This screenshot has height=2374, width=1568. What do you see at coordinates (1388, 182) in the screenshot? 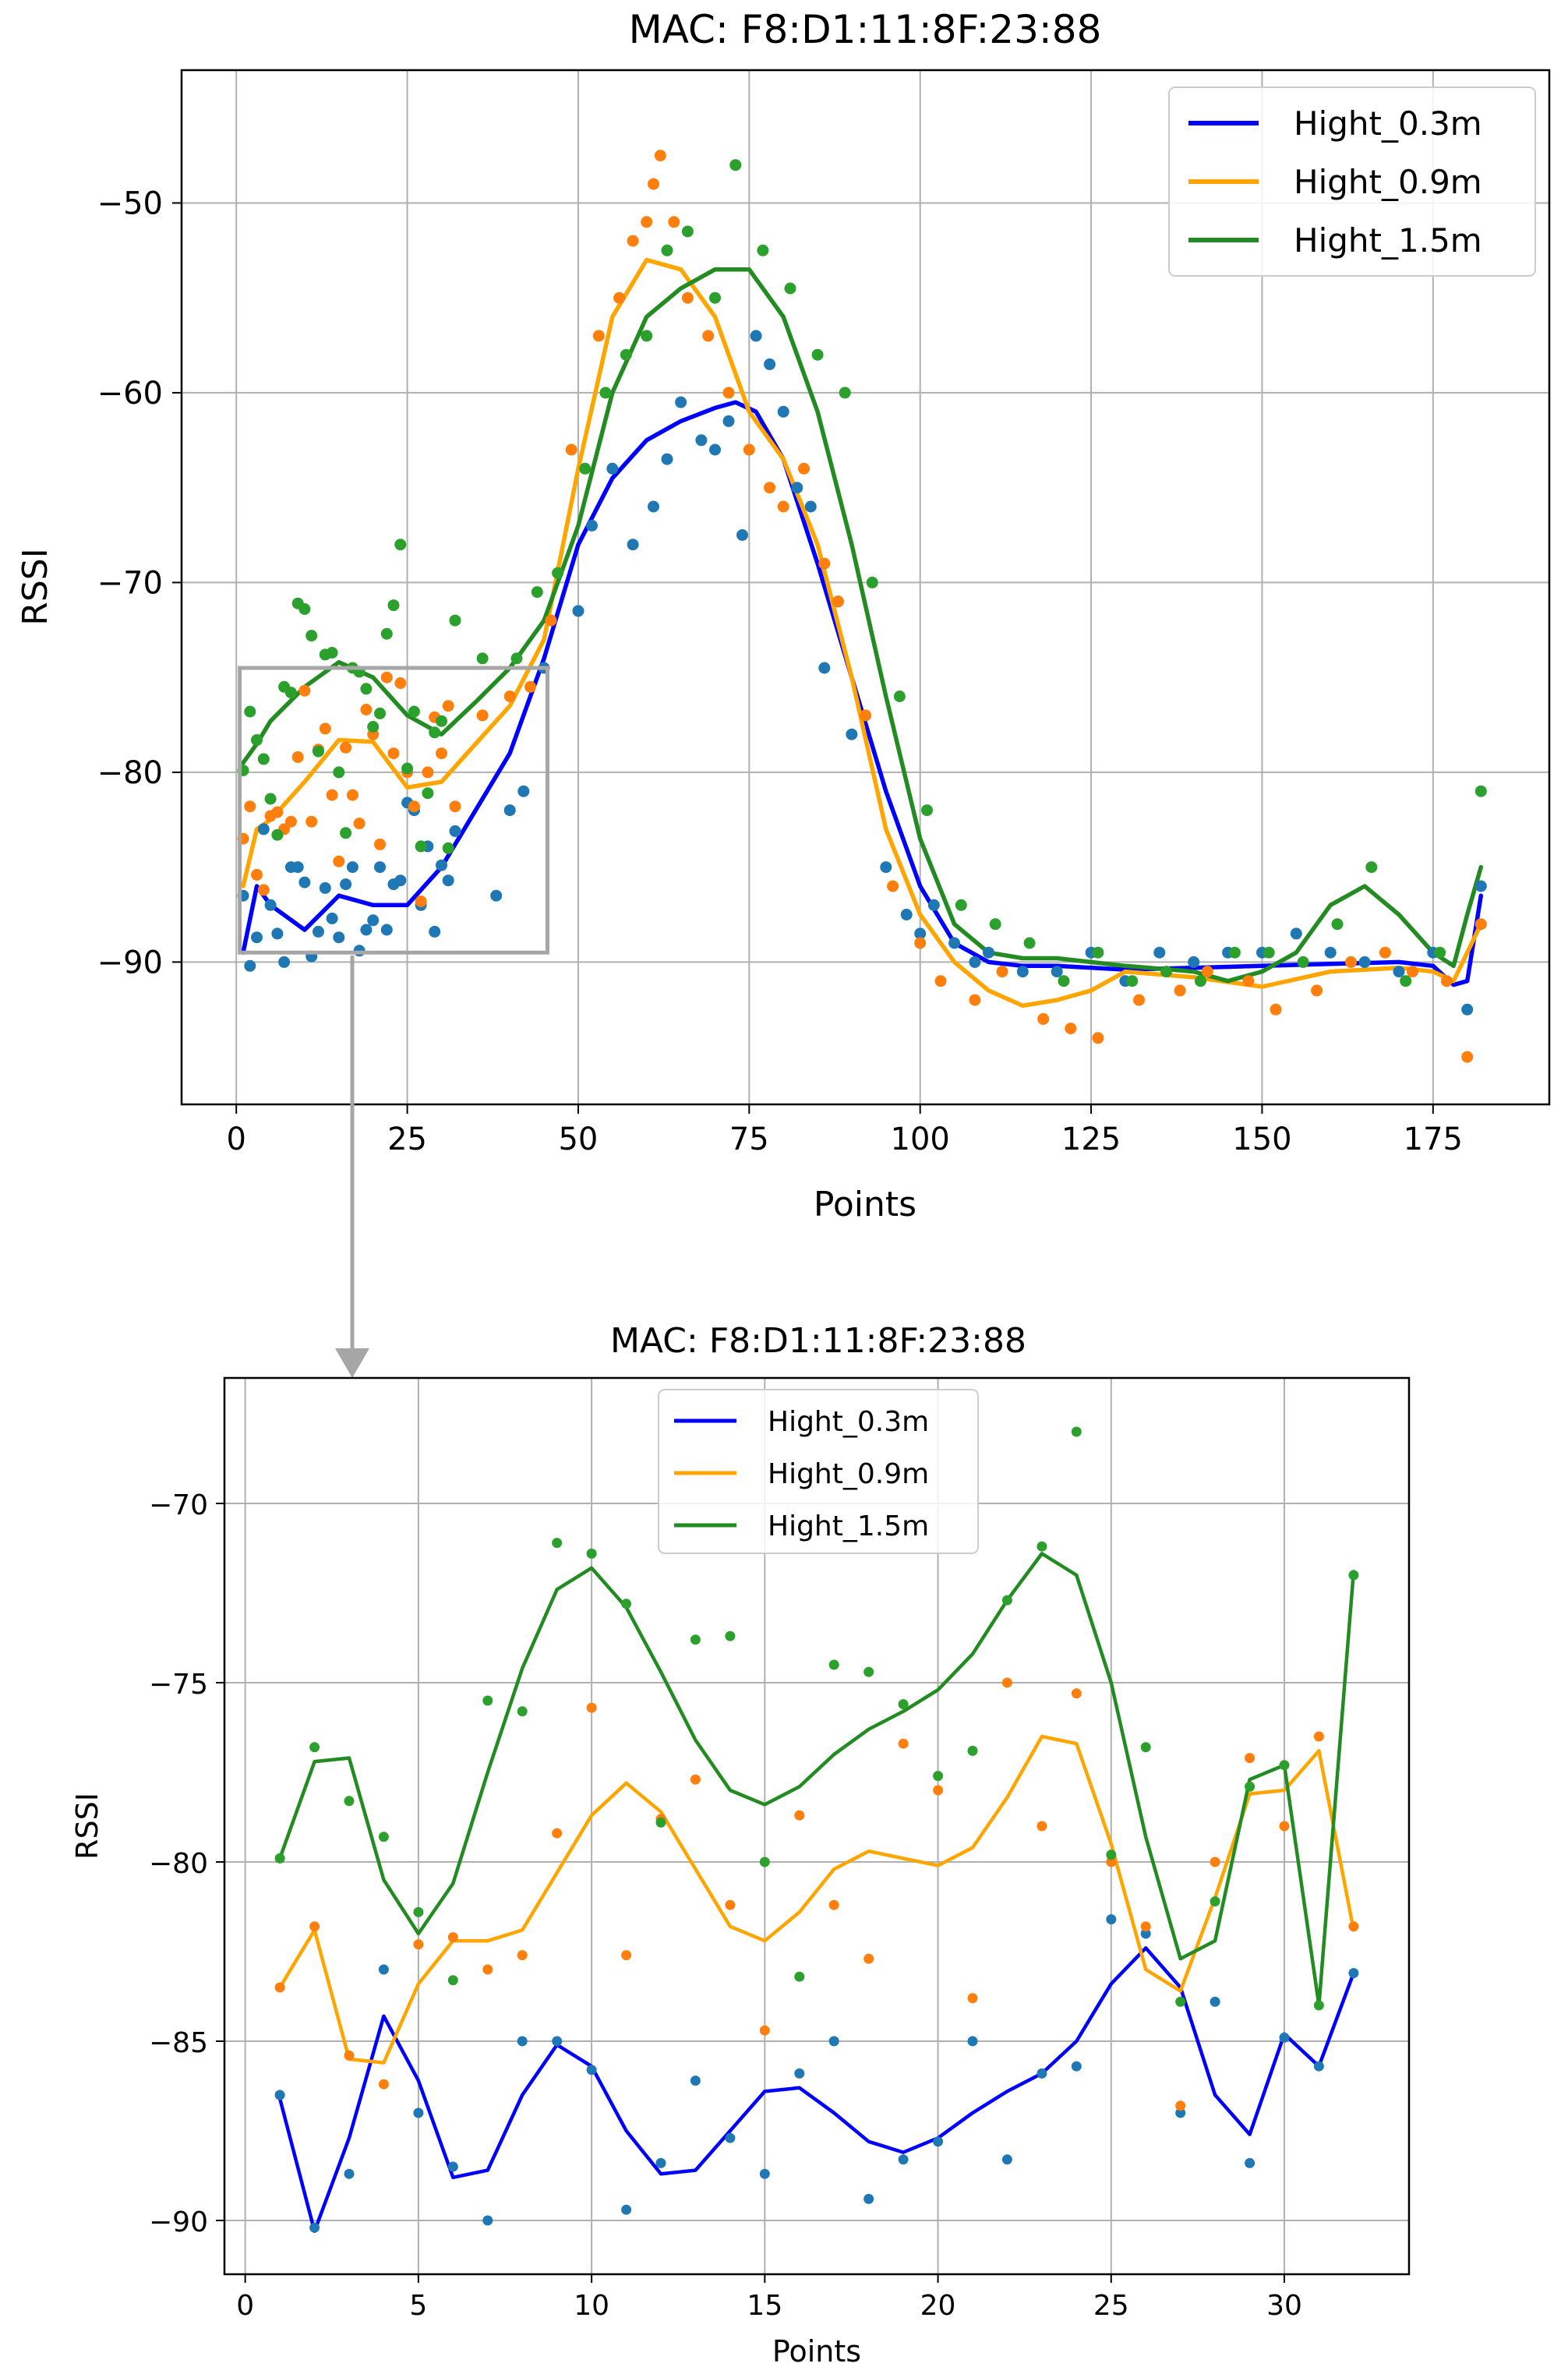
I see `legend-label-1: Hight_0.9m` at bounding box center [1388, 182].